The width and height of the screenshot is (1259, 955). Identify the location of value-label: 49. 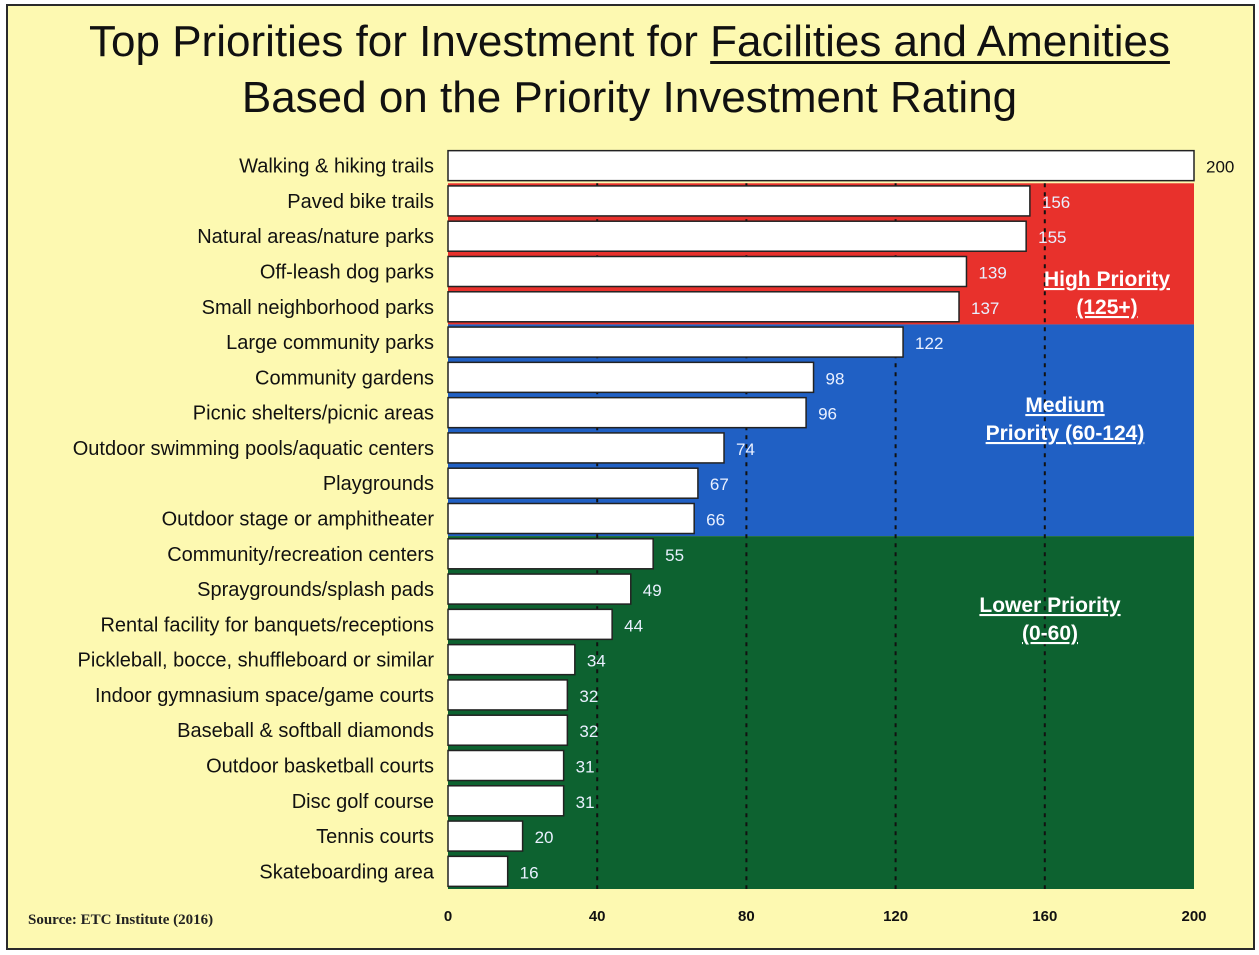
(652, 590).